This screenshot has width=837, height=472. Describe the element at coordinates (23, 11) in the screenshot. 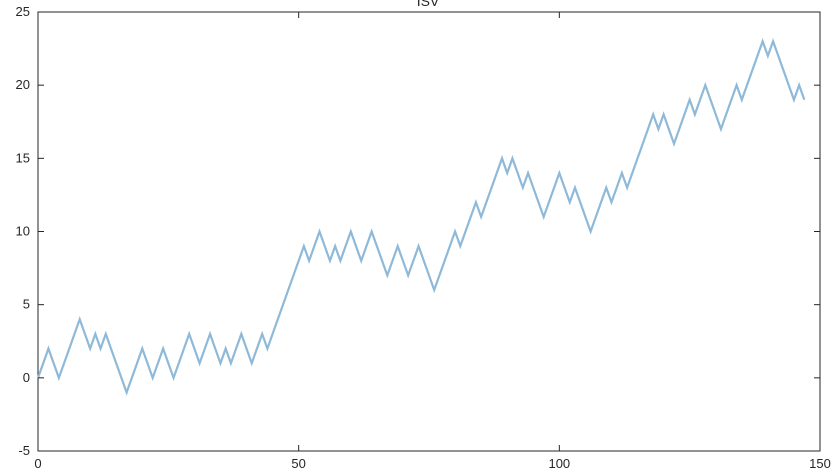

I see `y-tick-label: 25` at that location.